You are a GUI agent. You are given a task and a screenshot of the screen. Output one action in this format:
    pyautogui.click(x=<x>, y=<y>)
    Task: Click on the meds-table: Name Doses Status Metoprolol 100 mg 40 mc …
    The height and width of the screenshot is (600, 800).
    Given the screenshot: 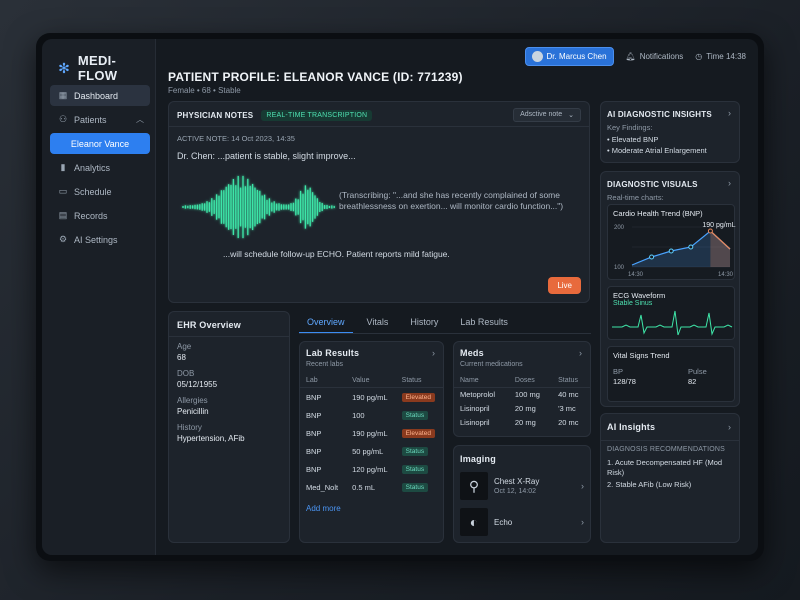 What is the action you would take?
    pyautogui.click(x=522, y=402)
    